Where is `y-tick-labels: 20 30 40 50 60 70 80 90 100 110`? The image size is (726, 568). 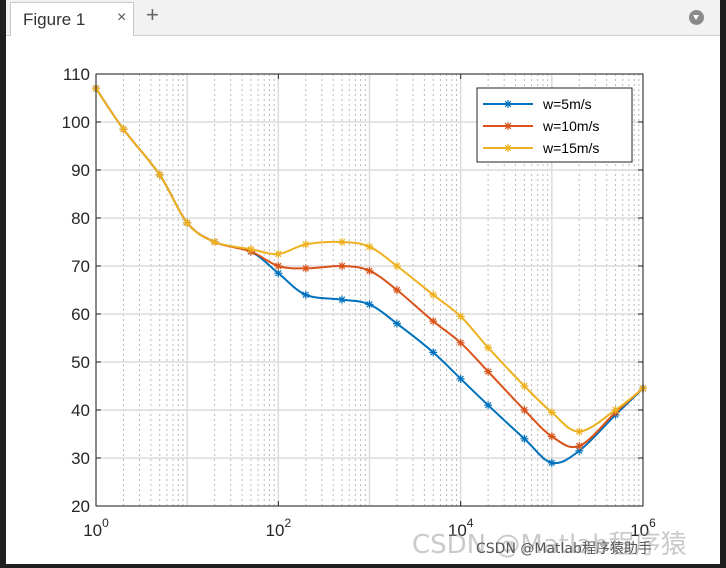 y-tick-labels: 20 30 40 50 60 70 80 90 100 110 is located at coordinates (76, 290).